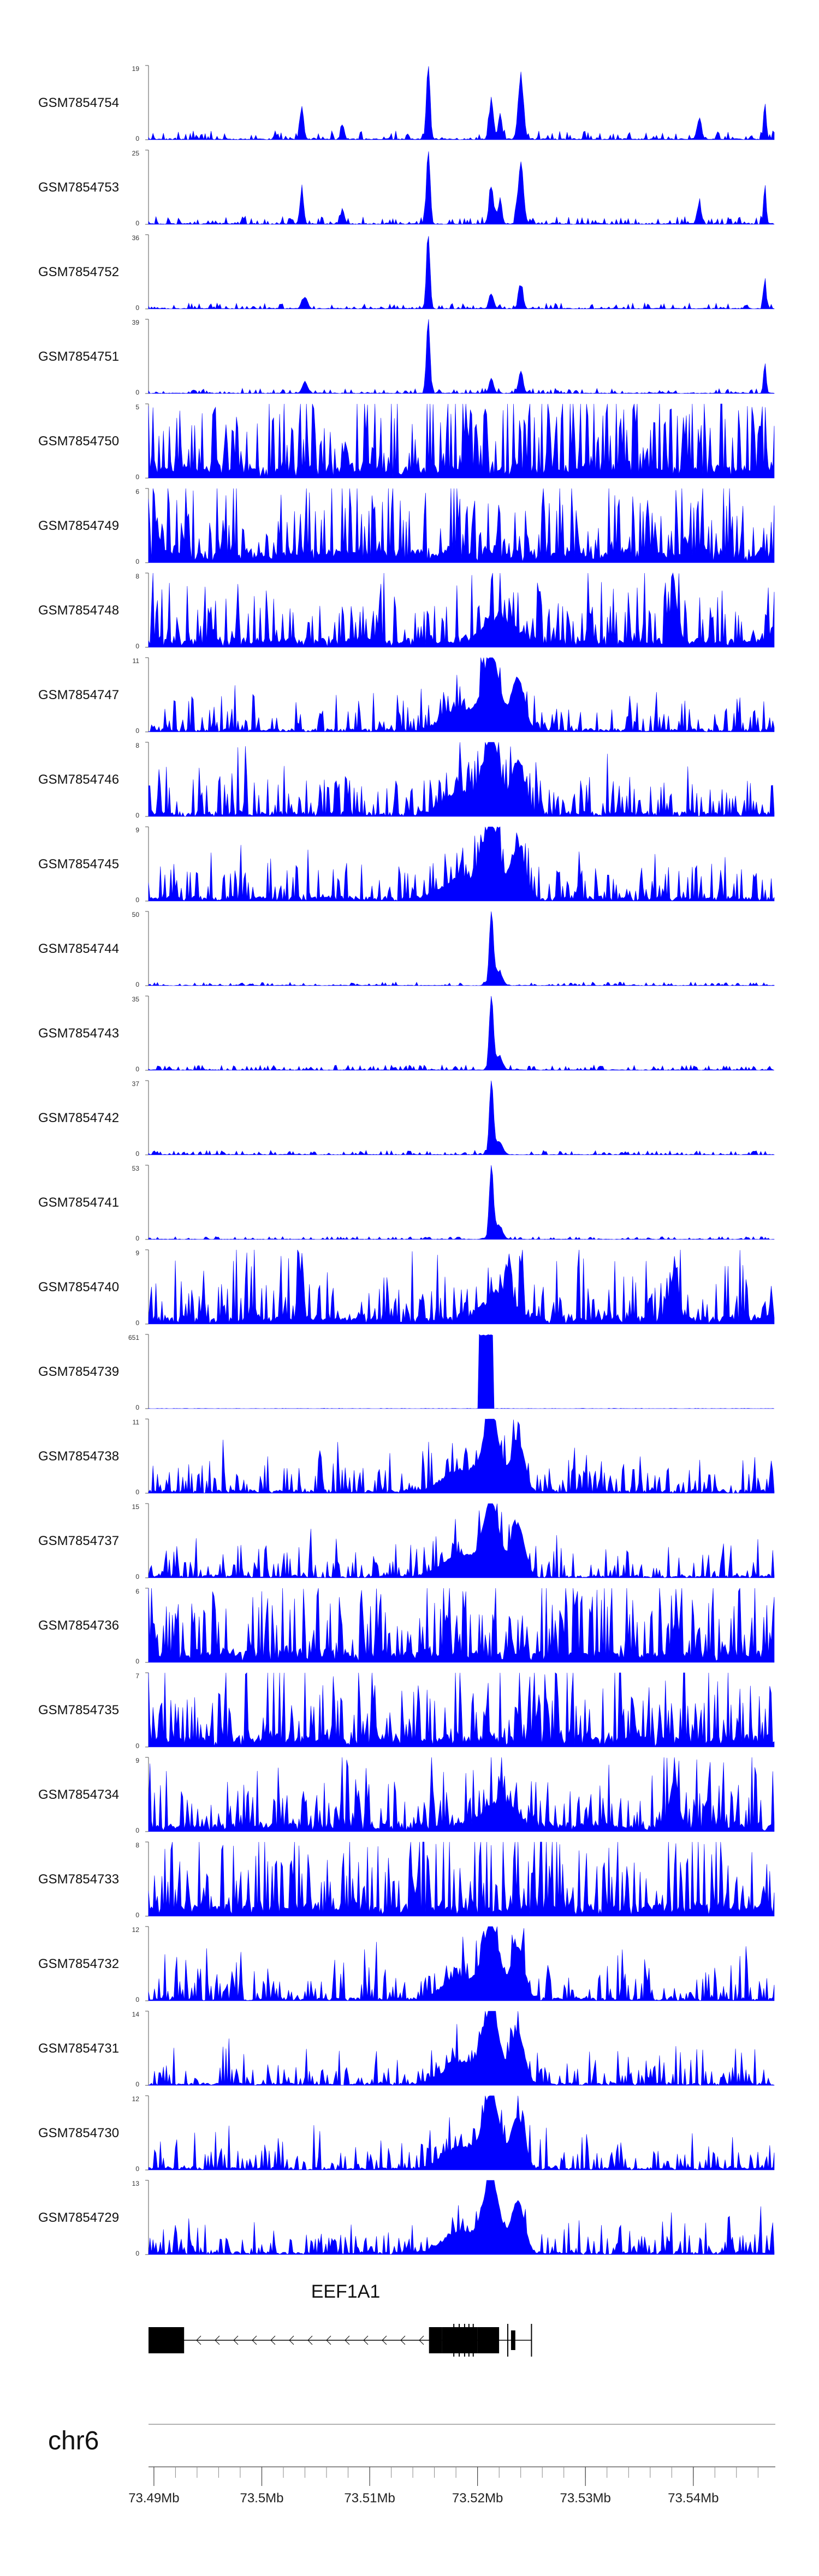 The height and width of the screenshot is (2576, 819). Describe the element at coordinates (136, 915) in the screenshot. I see `track-ymax-label: 50` at that location.